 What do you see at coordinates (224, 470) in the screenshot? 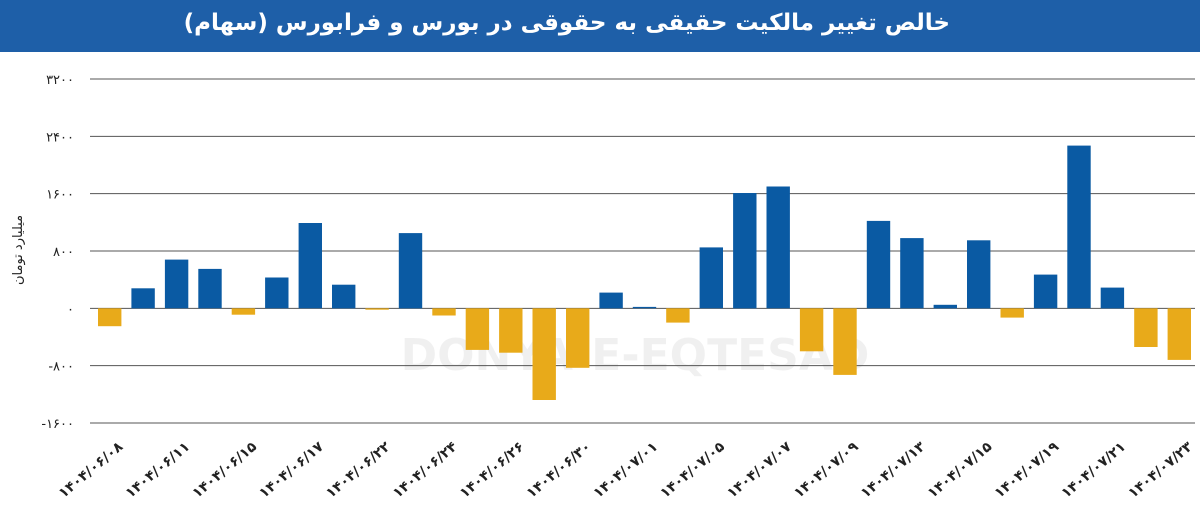
I see `x-tick-label: ۱۴۰۴/۰۶/۱۵` at bounding box center [224, 470].